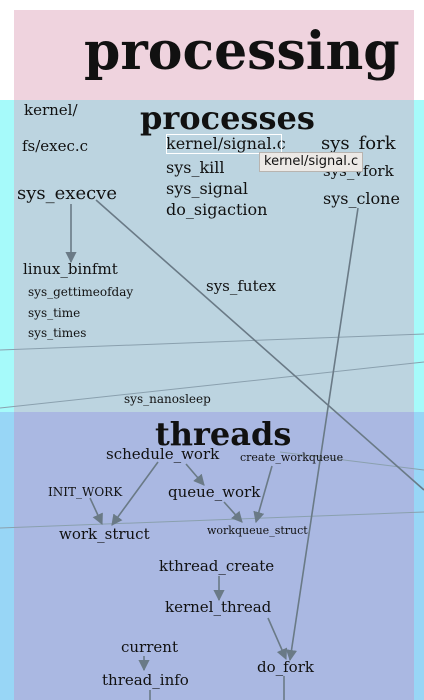  What do you see at coordinates (241, 286) in the screenshot?
I see `node-sys-futex: sys_futex` at bounding box center [241, 286].